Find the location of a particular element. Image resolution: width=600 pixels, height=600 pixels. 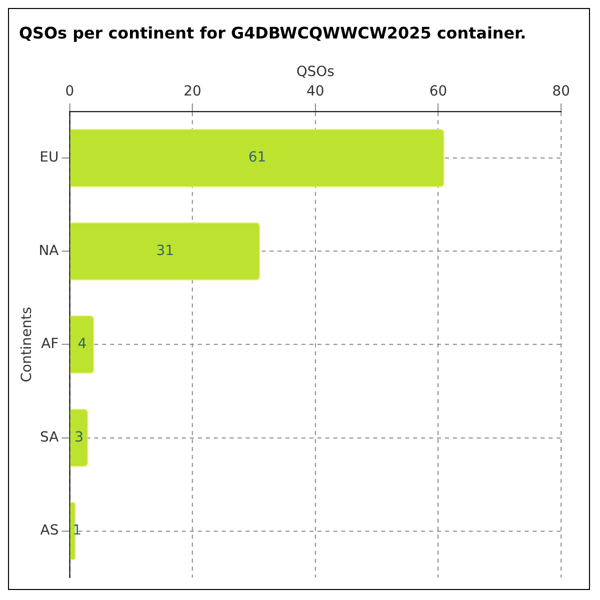

y-tick-label: NA is located at coordinates (49, 250).